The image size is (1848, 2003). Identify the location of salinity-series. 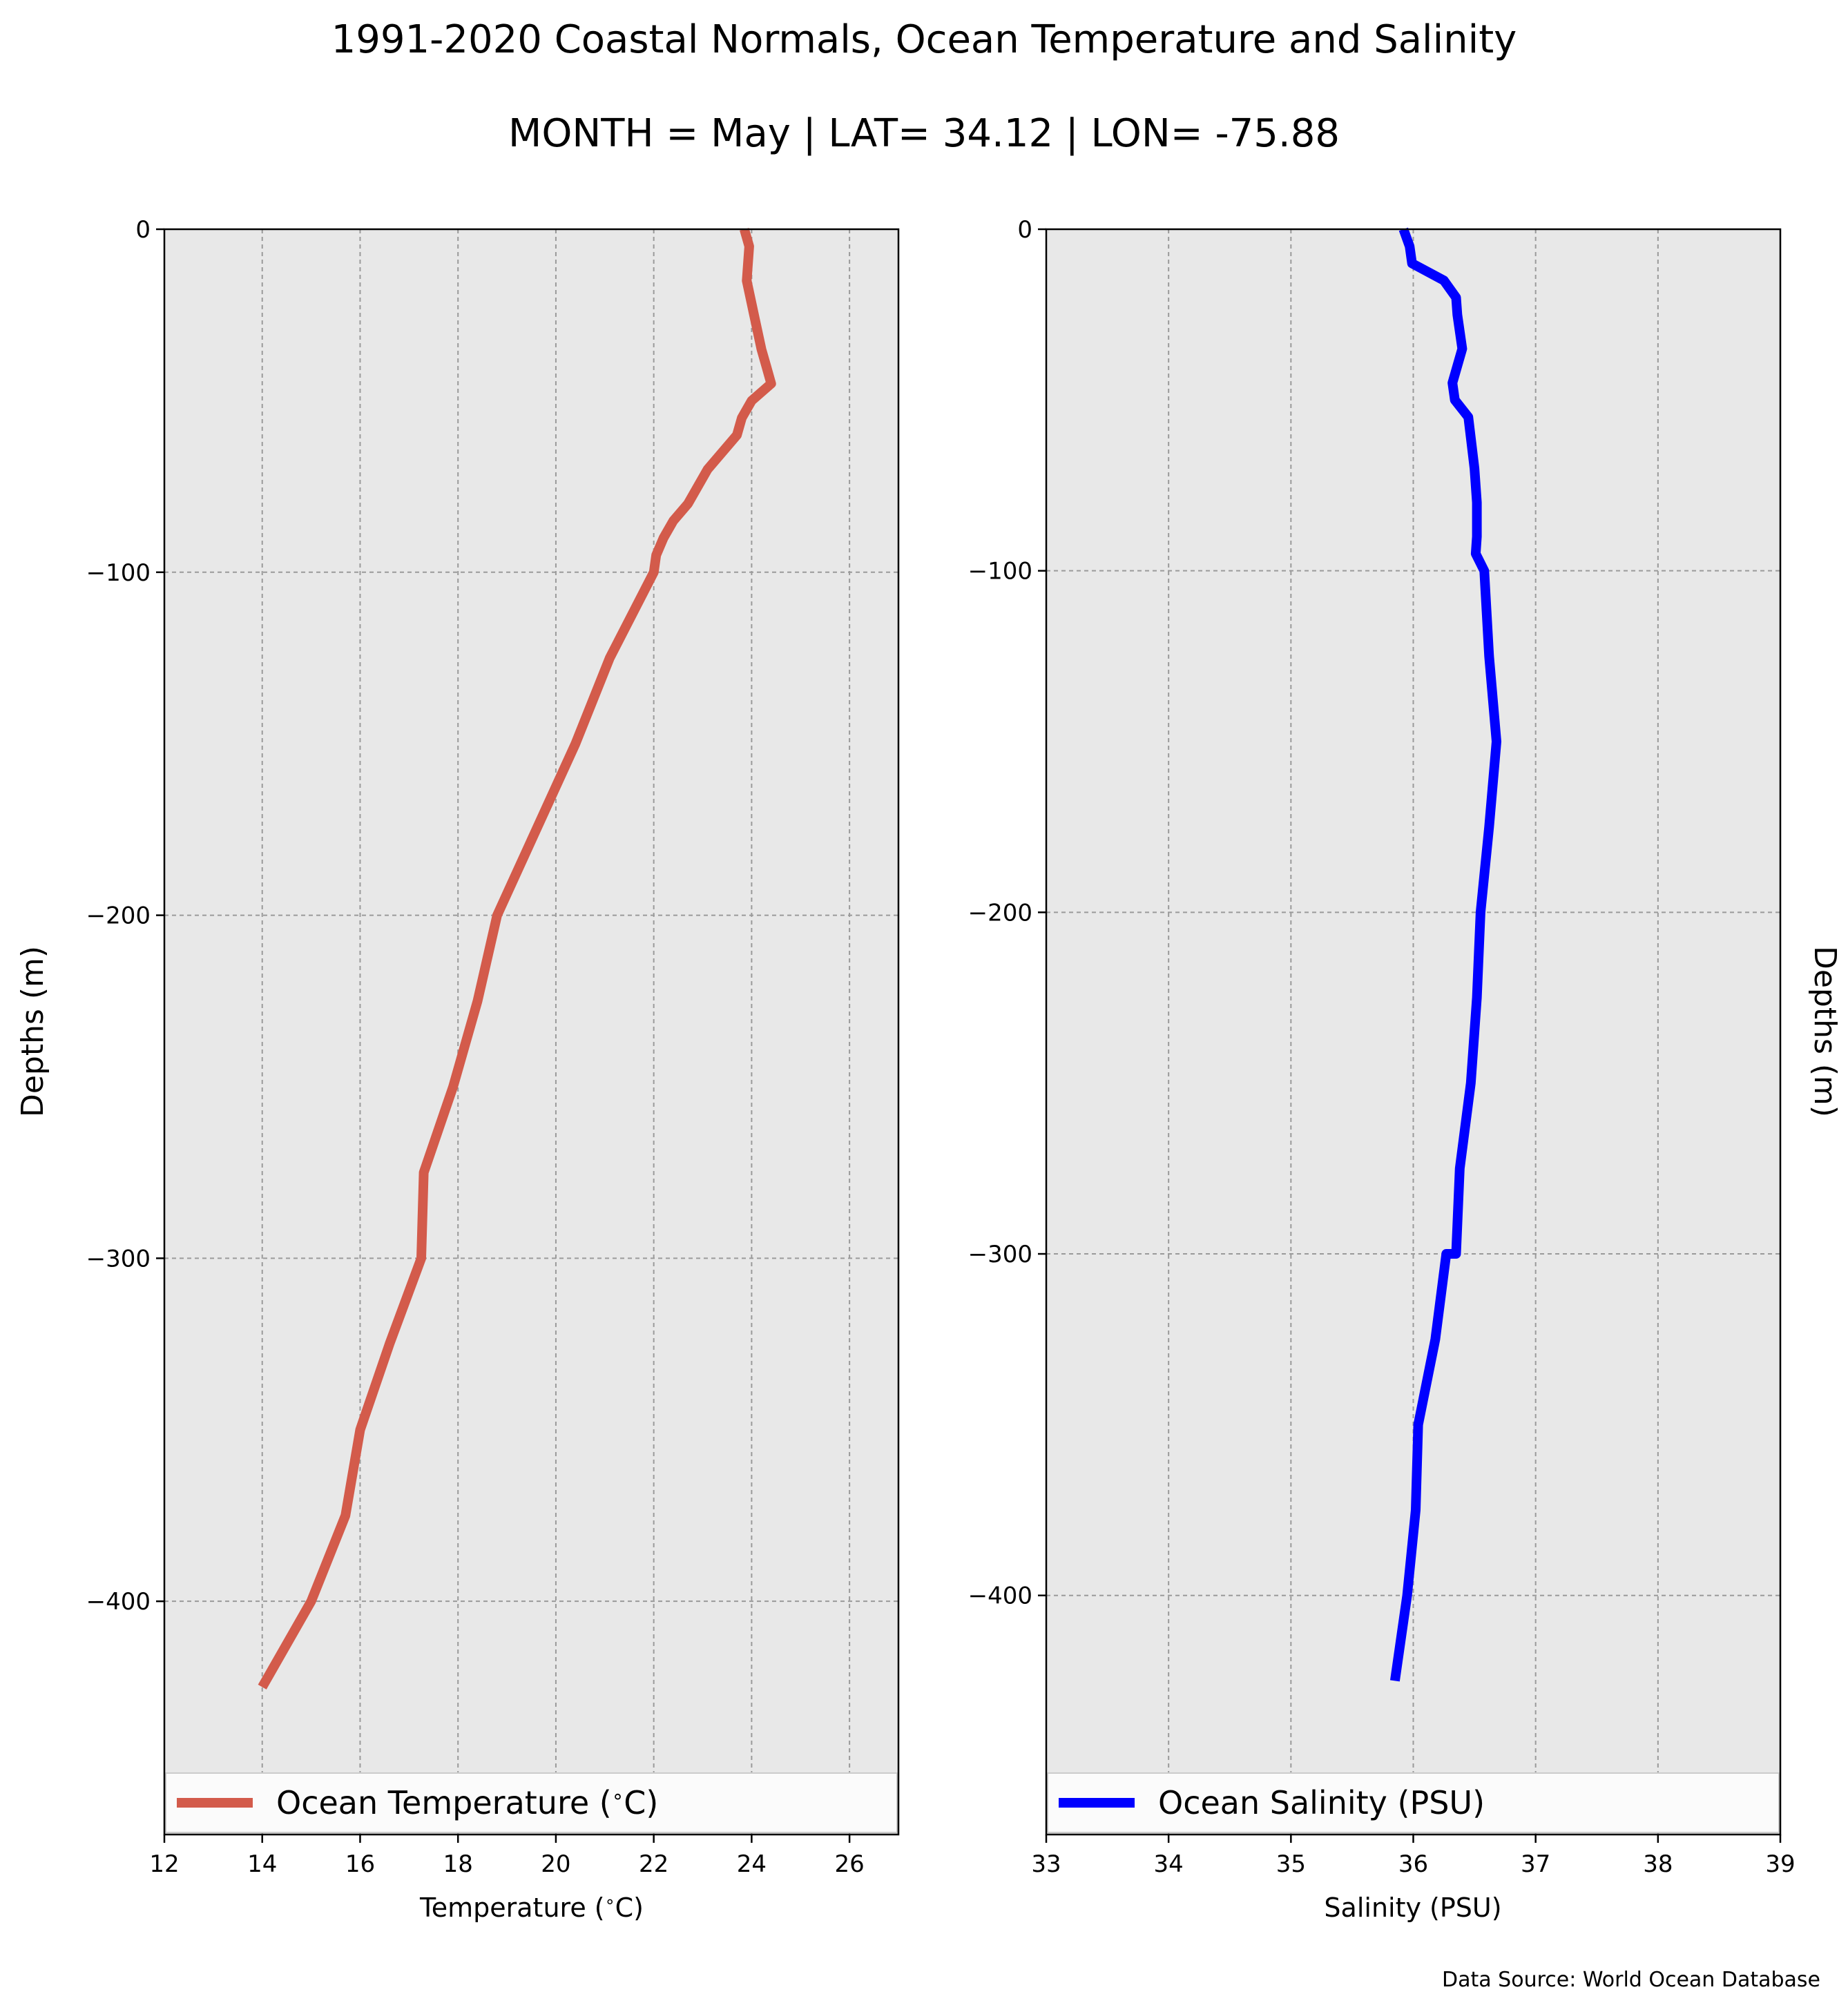
(1445, 955).